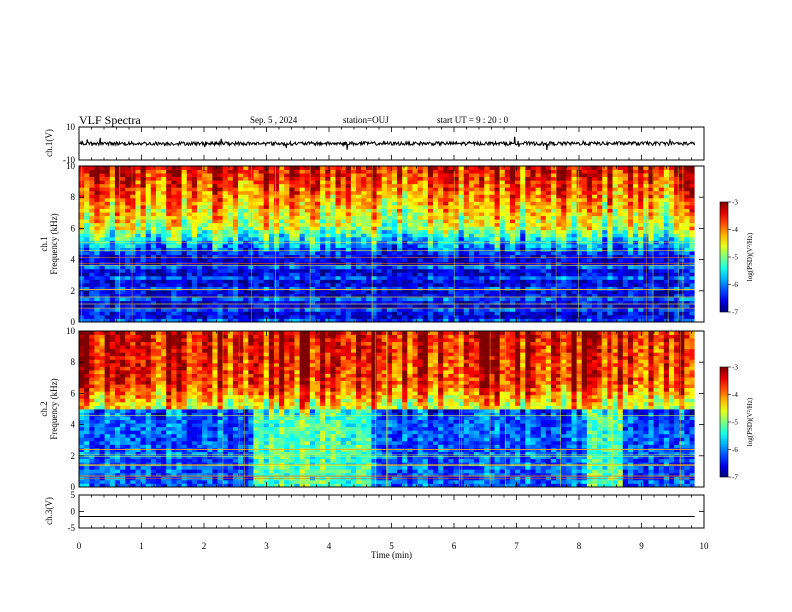 The height and width of the screenshot is (612, 792). What do you see at coordinates (724, 257) in the screenshot?
I see `ch1-colorbar` at bounding box center [724, 257].